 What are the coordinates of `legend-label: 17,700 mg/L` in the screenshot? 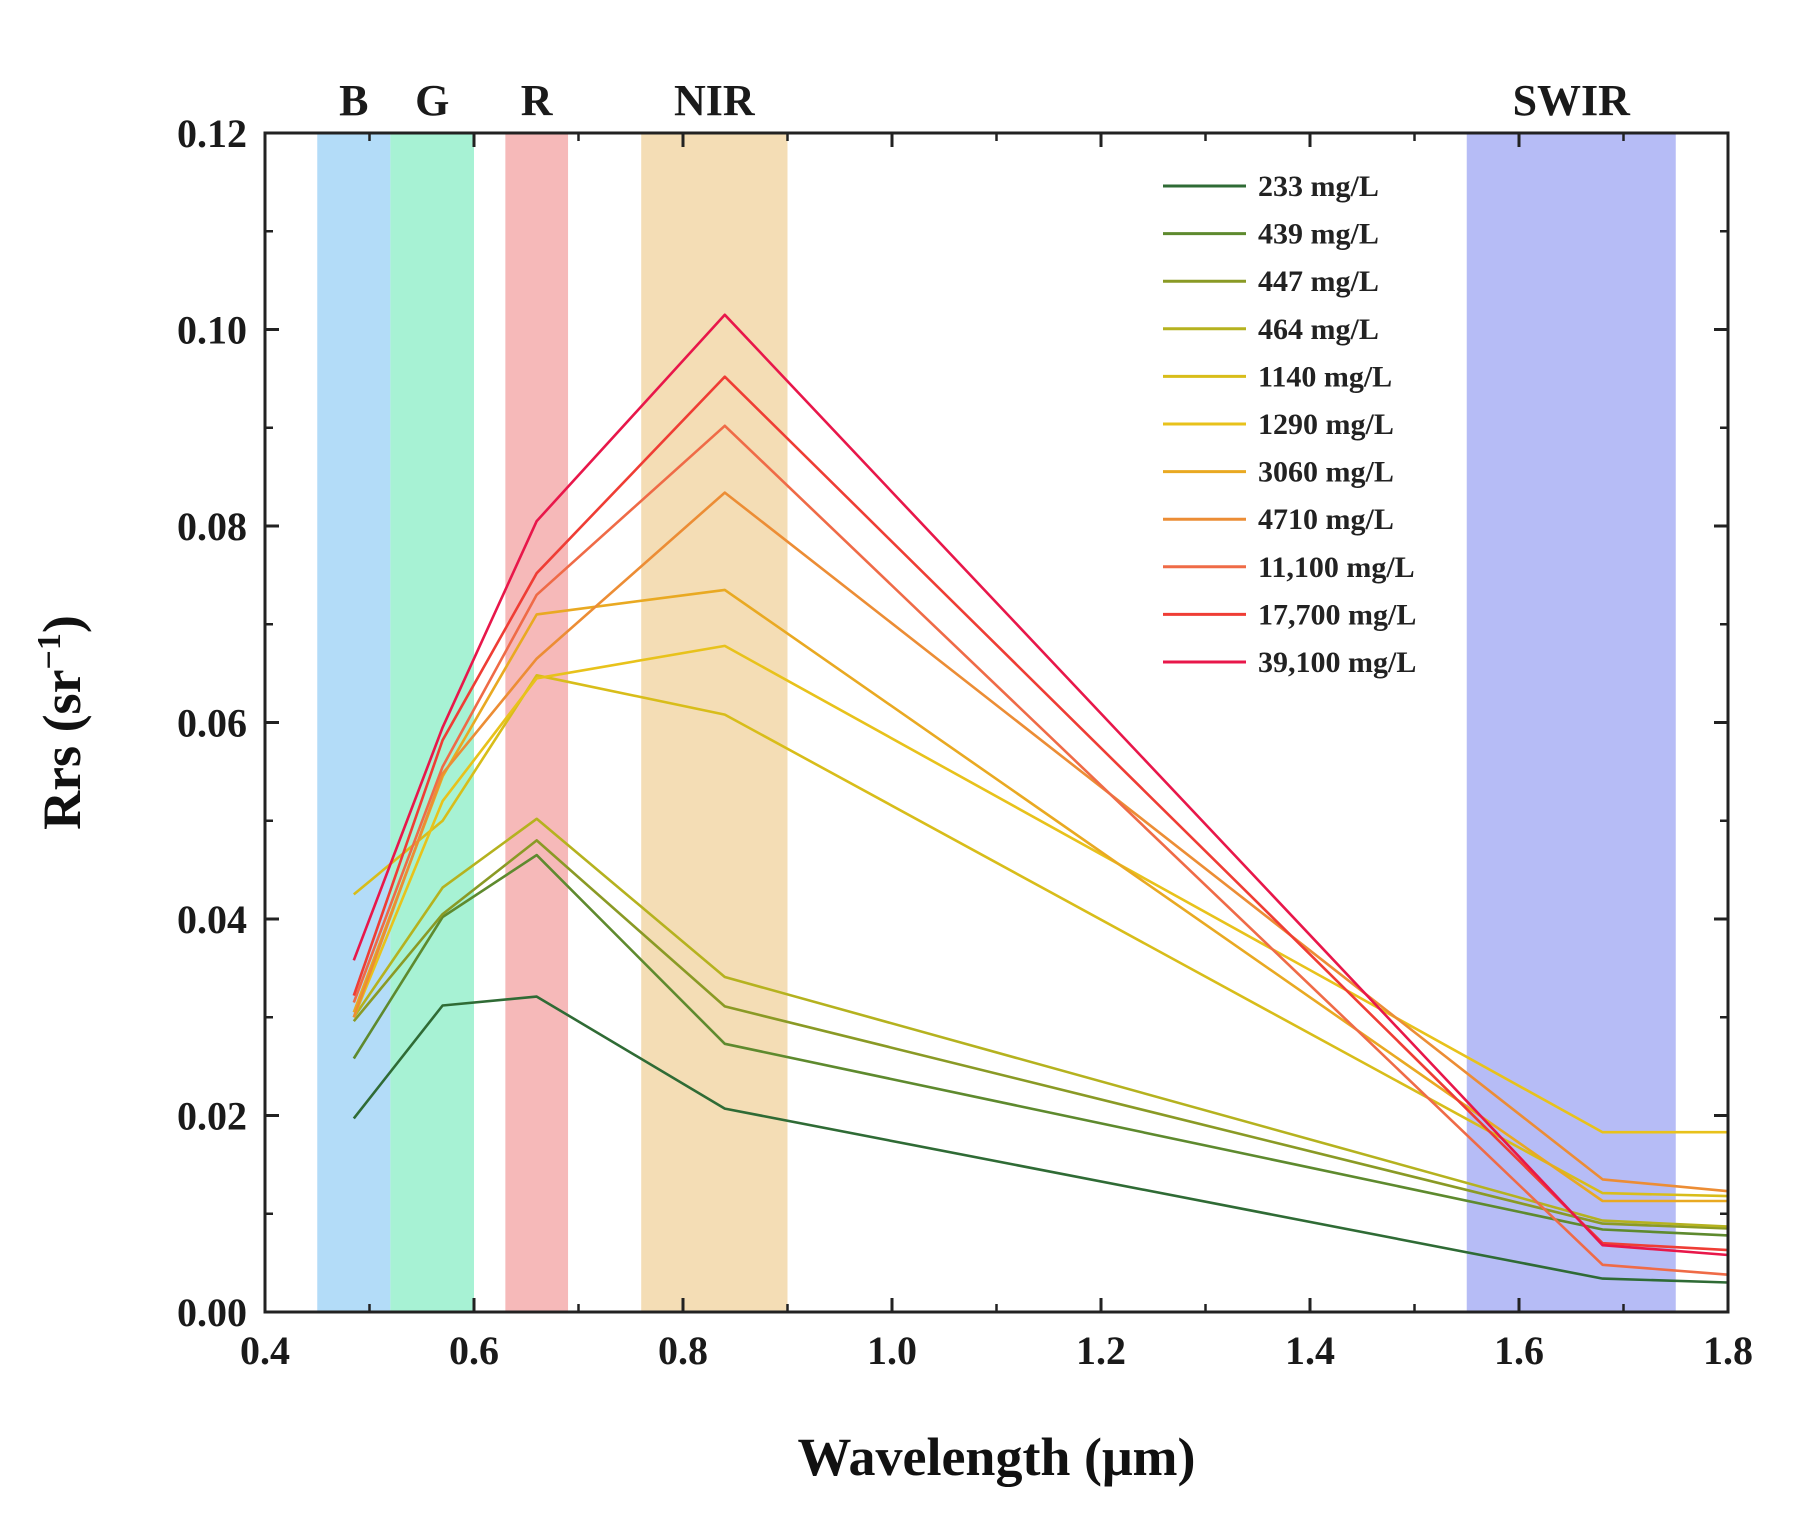 It's located at (1337, 614).